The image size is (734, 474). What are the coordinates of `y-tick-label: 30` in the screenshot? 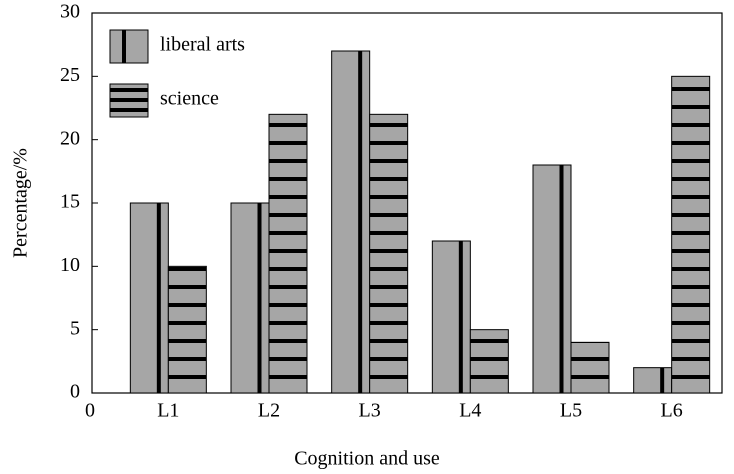 It's located at (70, 12).